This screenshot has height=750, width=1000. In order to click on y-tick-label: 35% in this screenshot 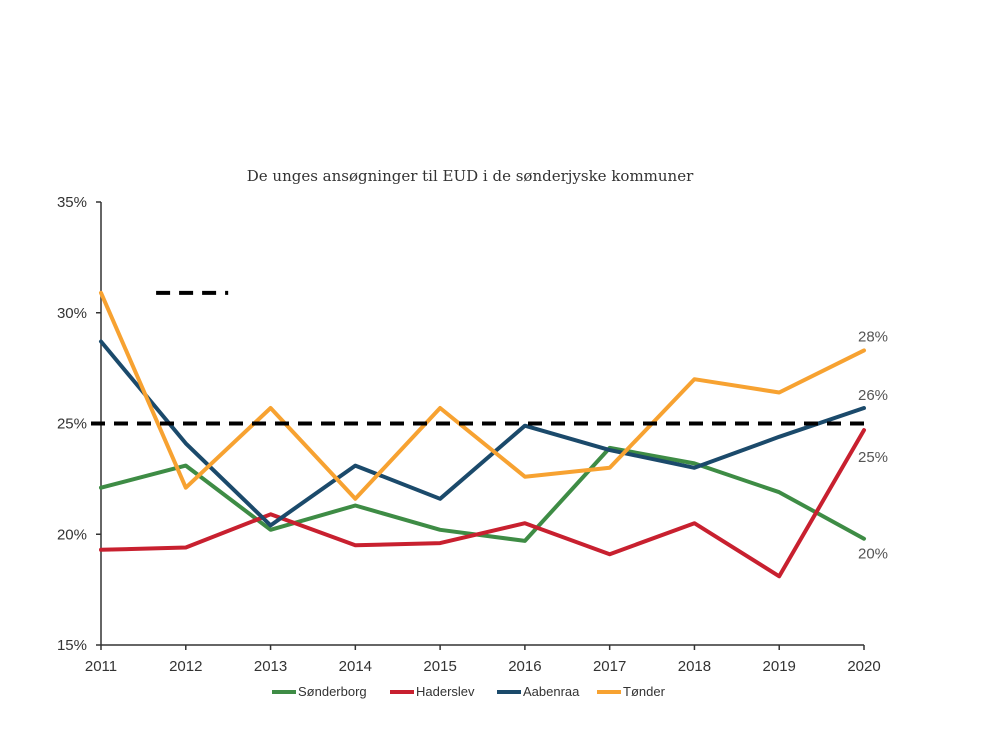, I will do `click(72, 202)`.